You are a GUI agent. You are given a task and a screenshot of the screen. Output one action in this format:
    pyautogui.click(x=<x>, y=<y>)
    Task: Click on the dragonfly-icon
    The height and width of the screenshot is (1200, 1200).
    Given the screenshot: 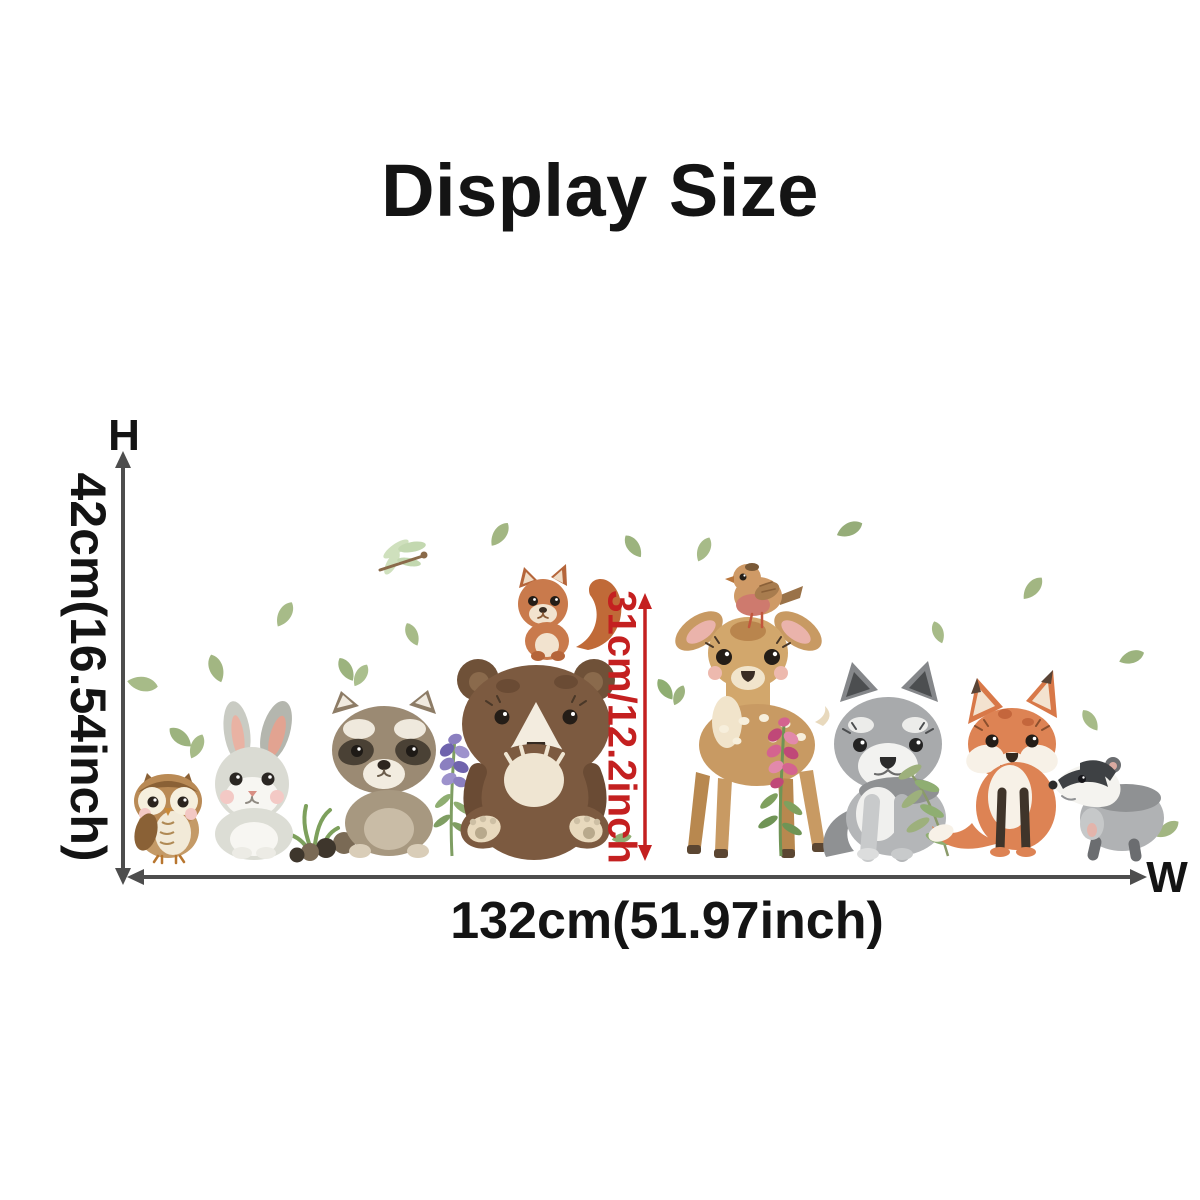 What is the action you would take?
    pyautogui.click(x=403, y=557)
    